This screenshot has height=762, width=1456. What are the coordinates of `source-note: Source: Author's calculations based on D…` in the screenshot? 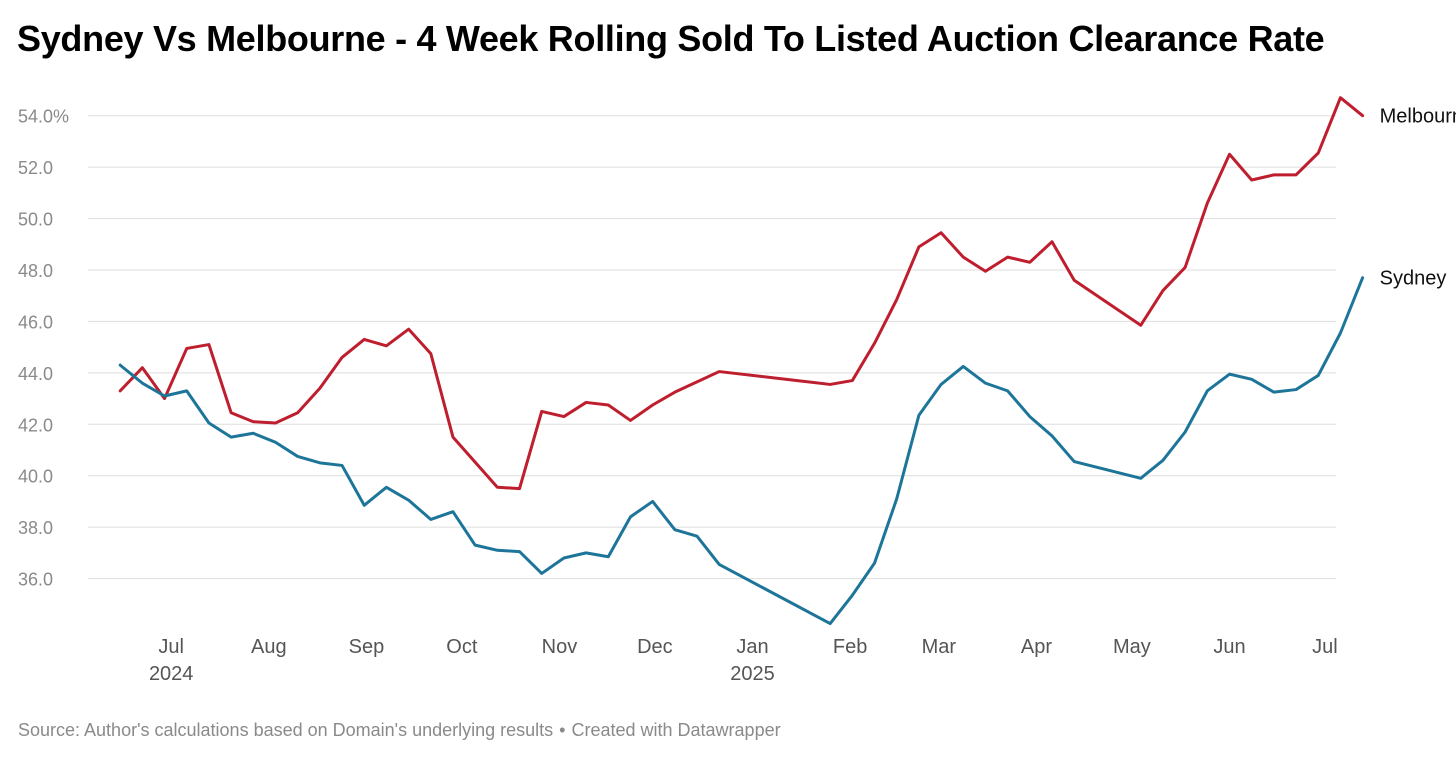 It's located at (286, 730).